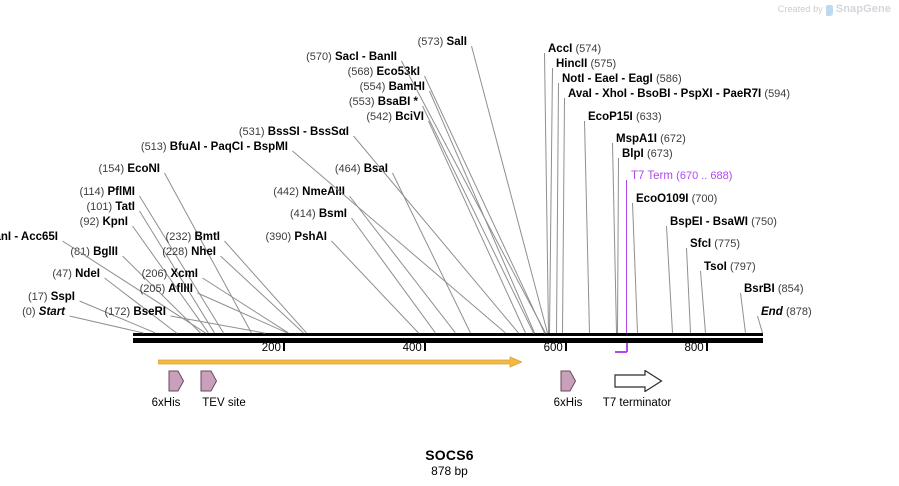  Describe the element at coordinates (94, 252) in the screenshot. I see `enzyme-label: (81) BglII` at that location.